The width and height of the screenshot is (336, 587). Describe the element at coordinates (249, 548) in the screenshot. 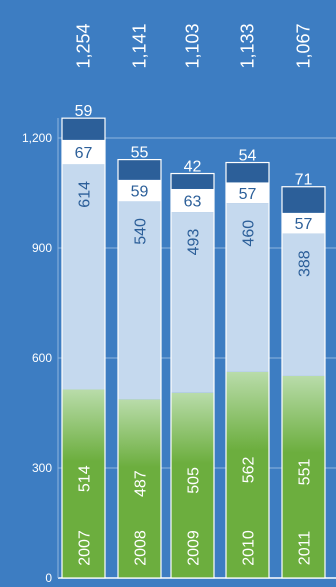

I see `x-category-label: 2010` at that location.